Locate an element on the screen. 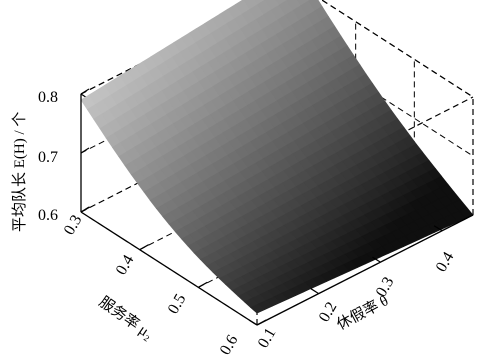 Image resolution: width=482 pixels, height=362 pixels. grid-line is located at coordinates (397, 49).